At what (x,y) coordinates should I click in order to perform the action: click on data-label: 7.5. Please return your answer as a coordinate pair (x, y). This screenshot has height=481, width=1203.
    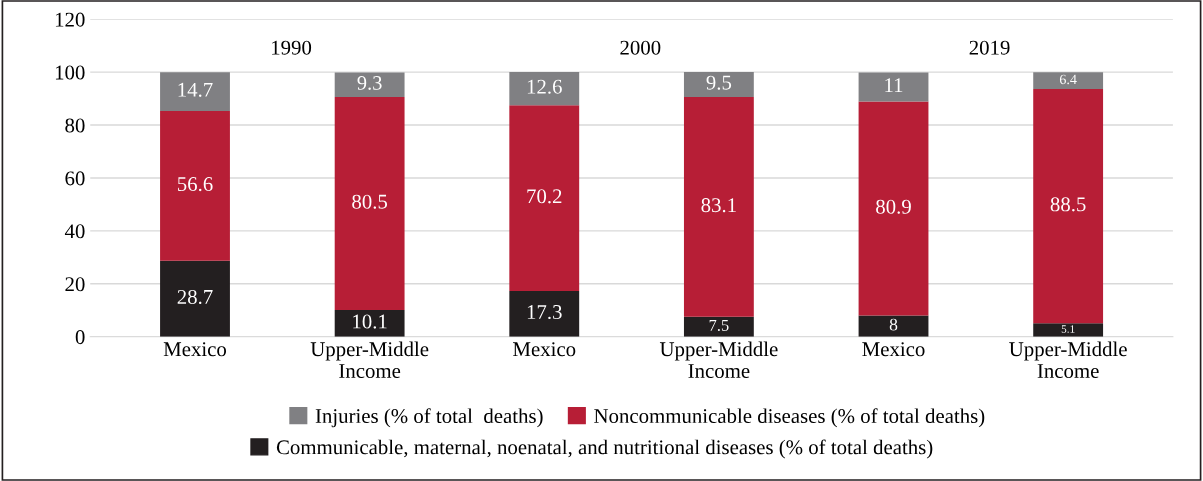
    Looking at the image, I should click on (719, 325).